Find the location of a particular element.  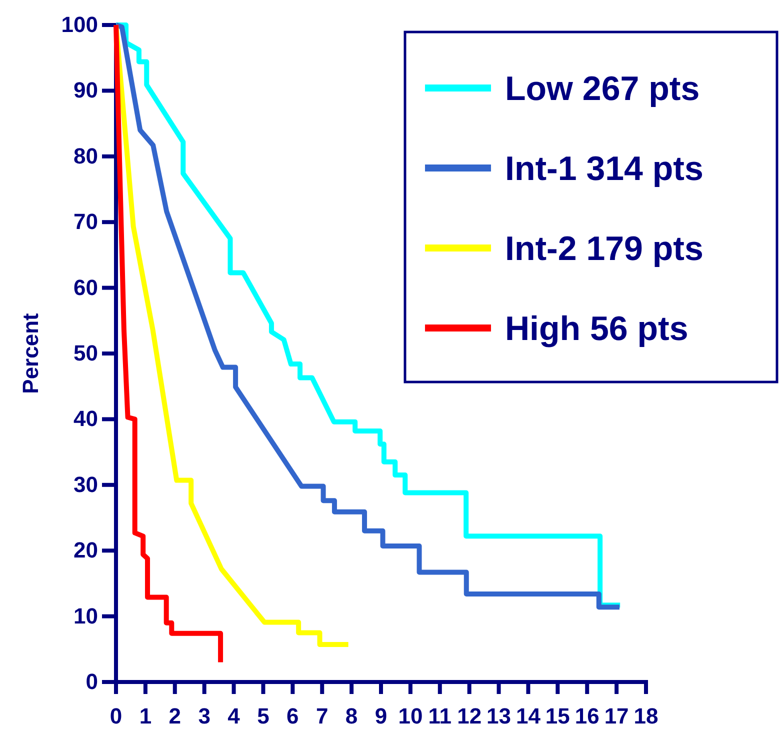

x-tick-label: 0 is located at coordinates (116, 716).